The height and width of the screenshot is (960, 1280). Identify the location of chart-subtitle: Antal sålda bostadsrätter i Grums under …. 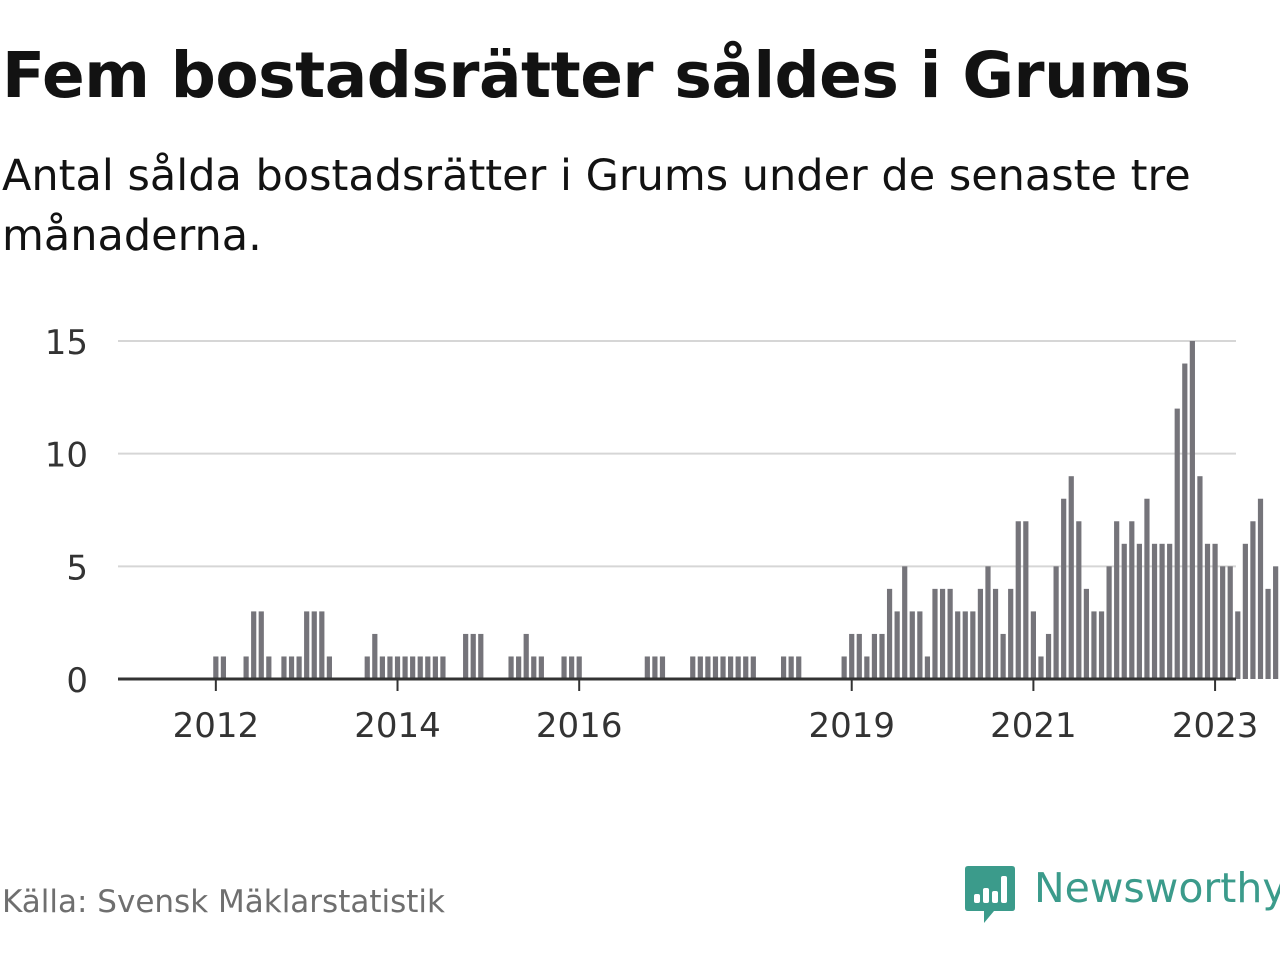
(596, 206).